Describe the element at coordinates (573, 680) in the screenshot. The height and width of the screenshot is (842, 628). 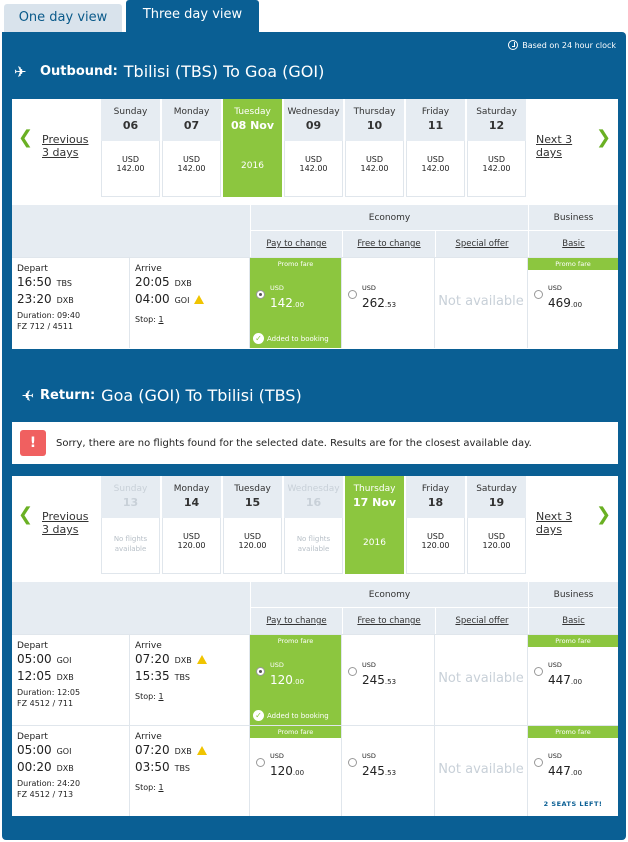
I see `fare-basic: Promo fare USD 447.00` at that location.